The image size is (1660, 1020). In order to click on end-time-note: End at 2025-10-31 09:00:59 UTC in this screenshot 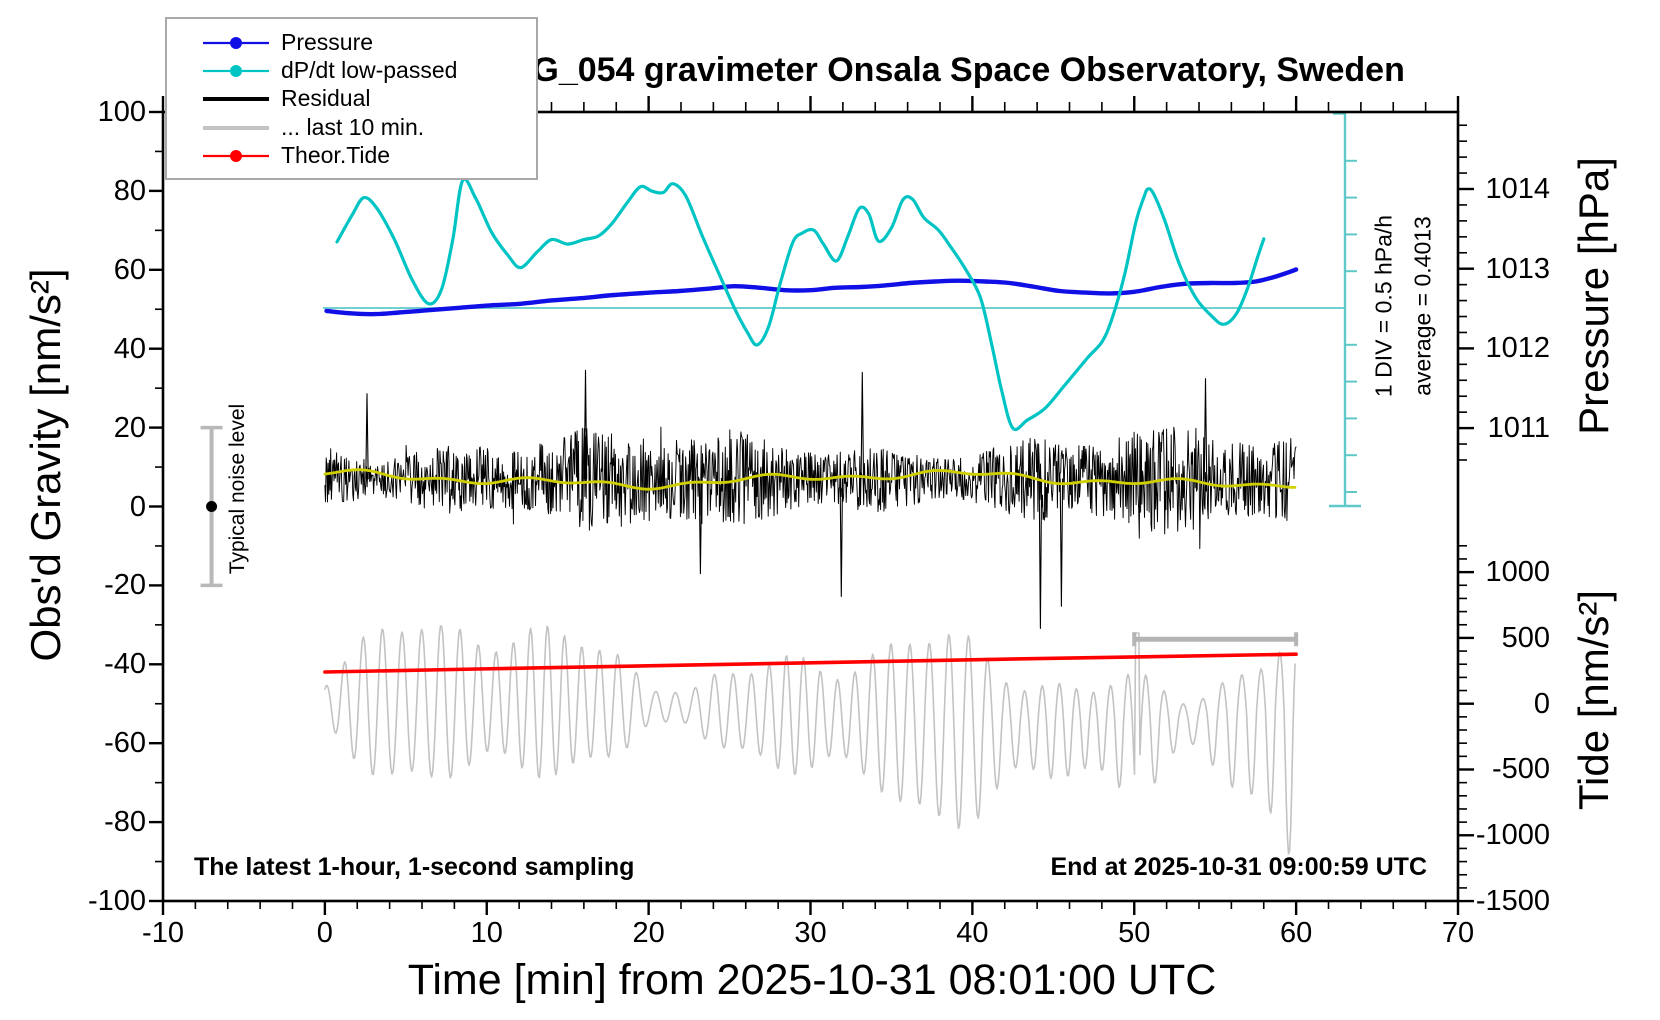, I will do `click(1238, 867)`.